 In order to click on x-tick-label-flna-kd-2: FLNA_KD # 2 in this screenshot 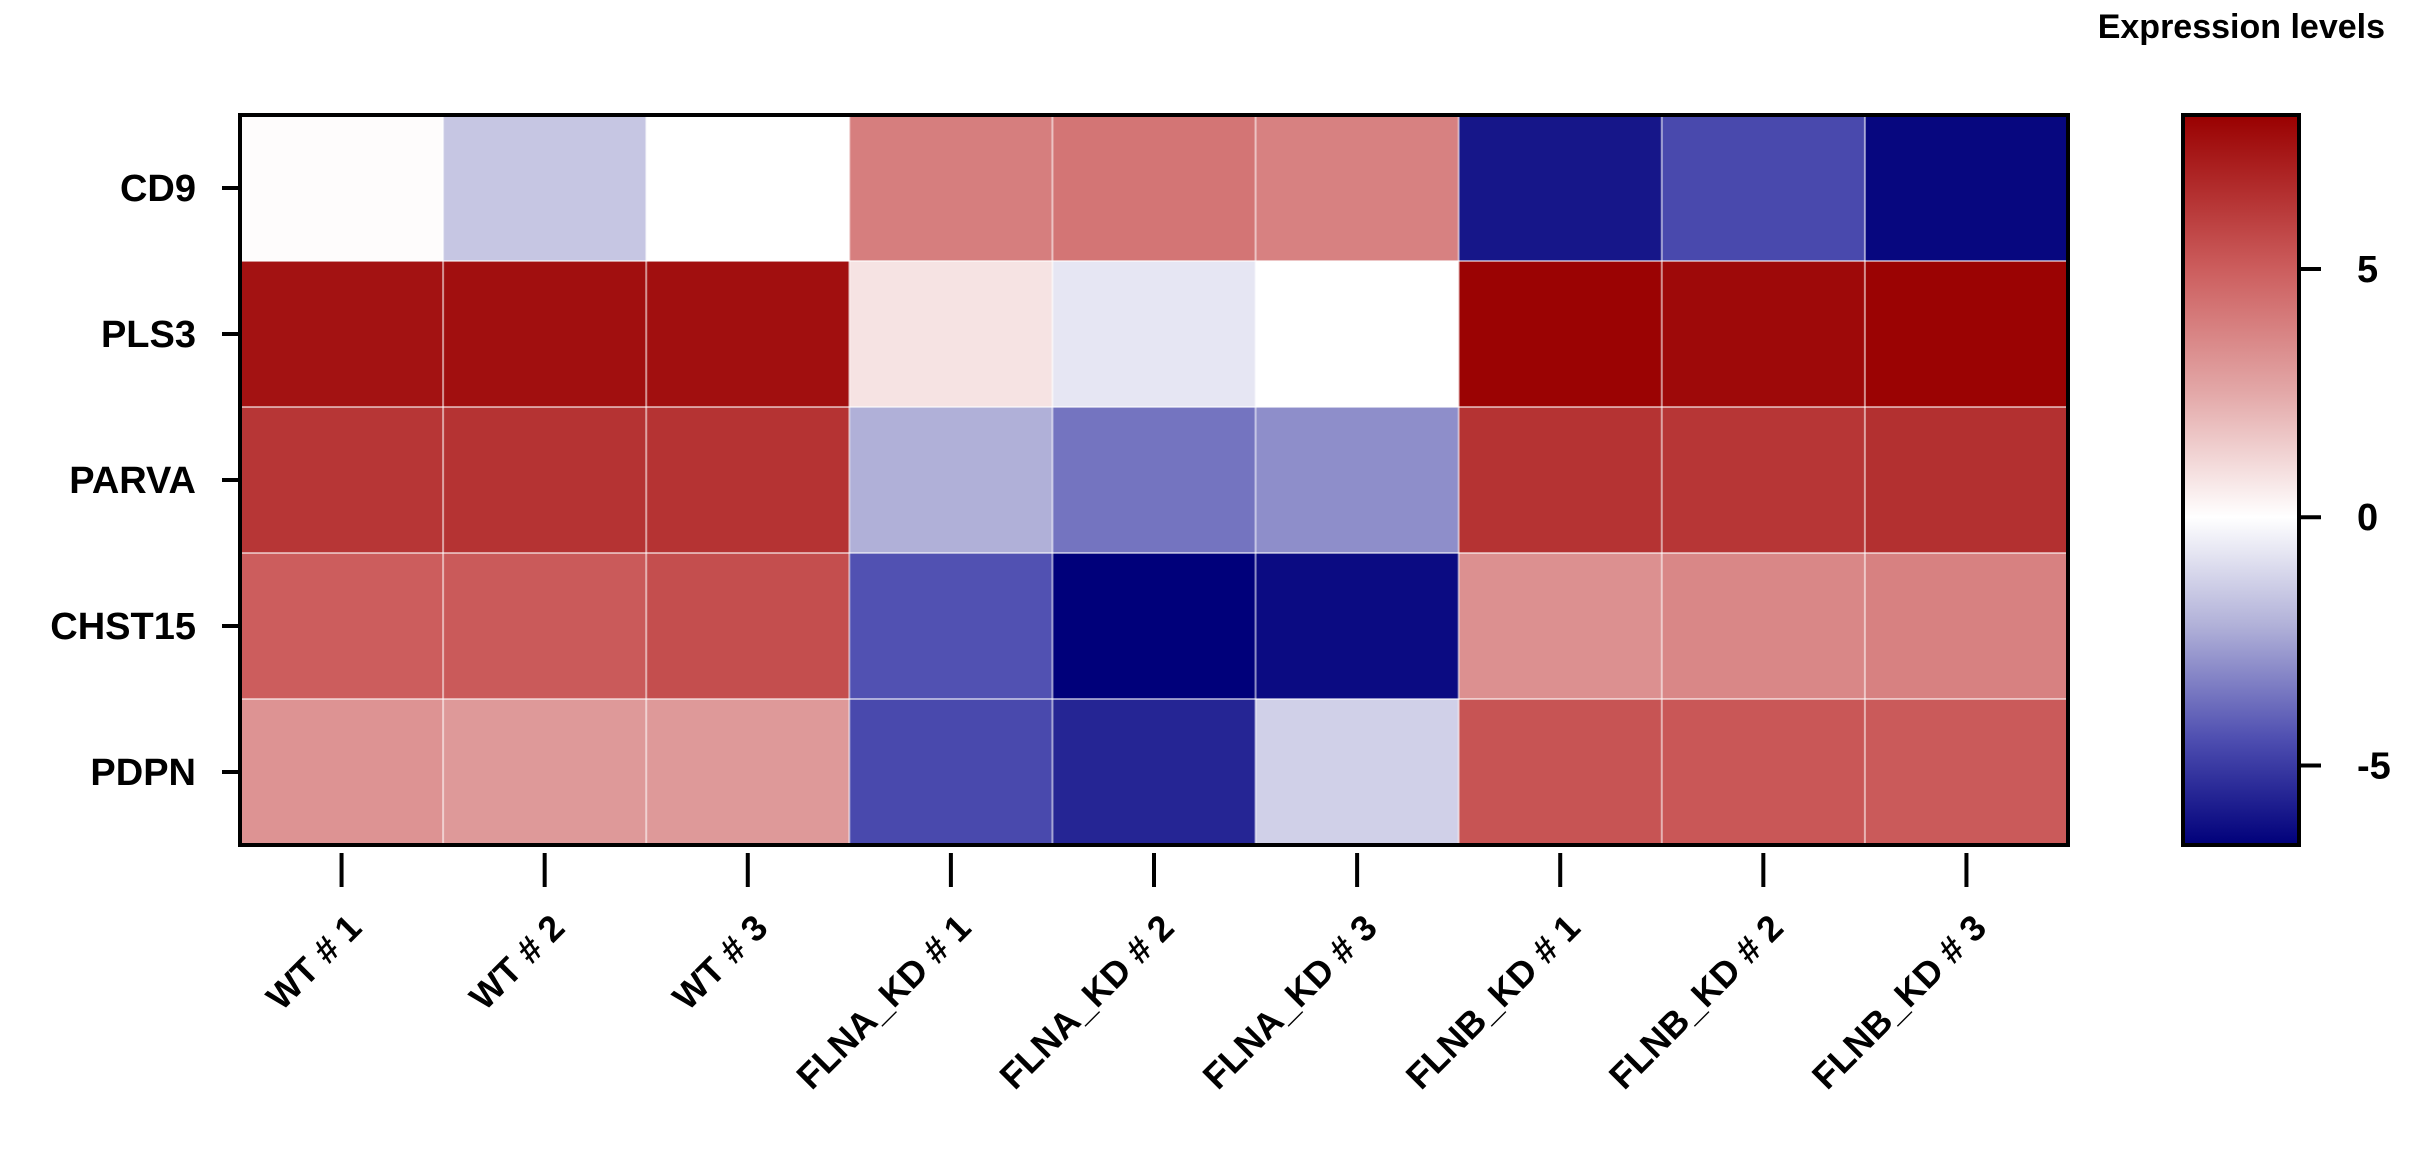, I will do `click(1086, 1002)`.